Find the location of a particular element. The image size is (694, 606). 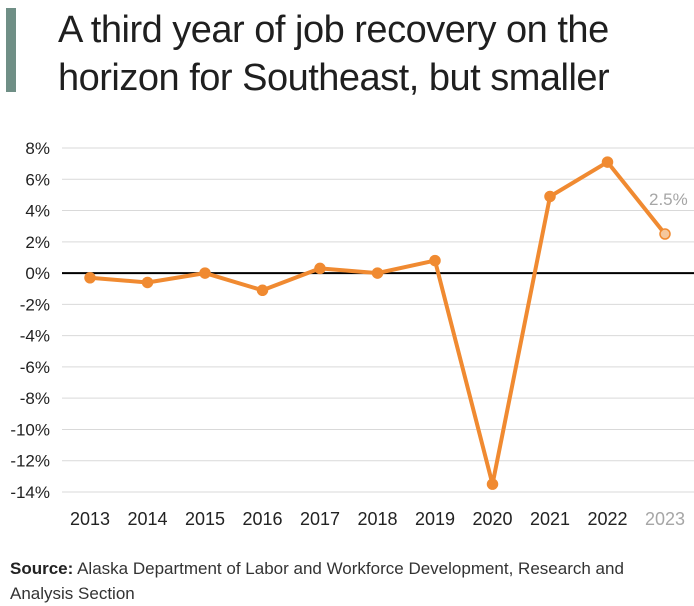

forecast-annotation: 2.5% is located at coordinates (668, 199).